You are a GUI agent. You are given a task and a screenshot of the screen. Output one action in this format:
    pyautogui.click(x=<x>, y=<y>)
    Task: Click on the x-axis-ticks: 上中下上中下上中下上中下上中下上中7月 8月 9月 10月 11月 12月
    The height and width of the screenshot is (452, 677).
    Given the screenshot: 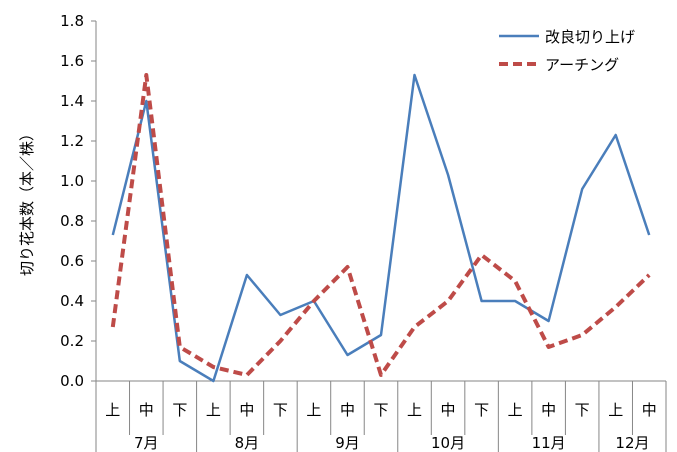 What is the action you would take?
    pyautogui.click(x=381, y=416)
    